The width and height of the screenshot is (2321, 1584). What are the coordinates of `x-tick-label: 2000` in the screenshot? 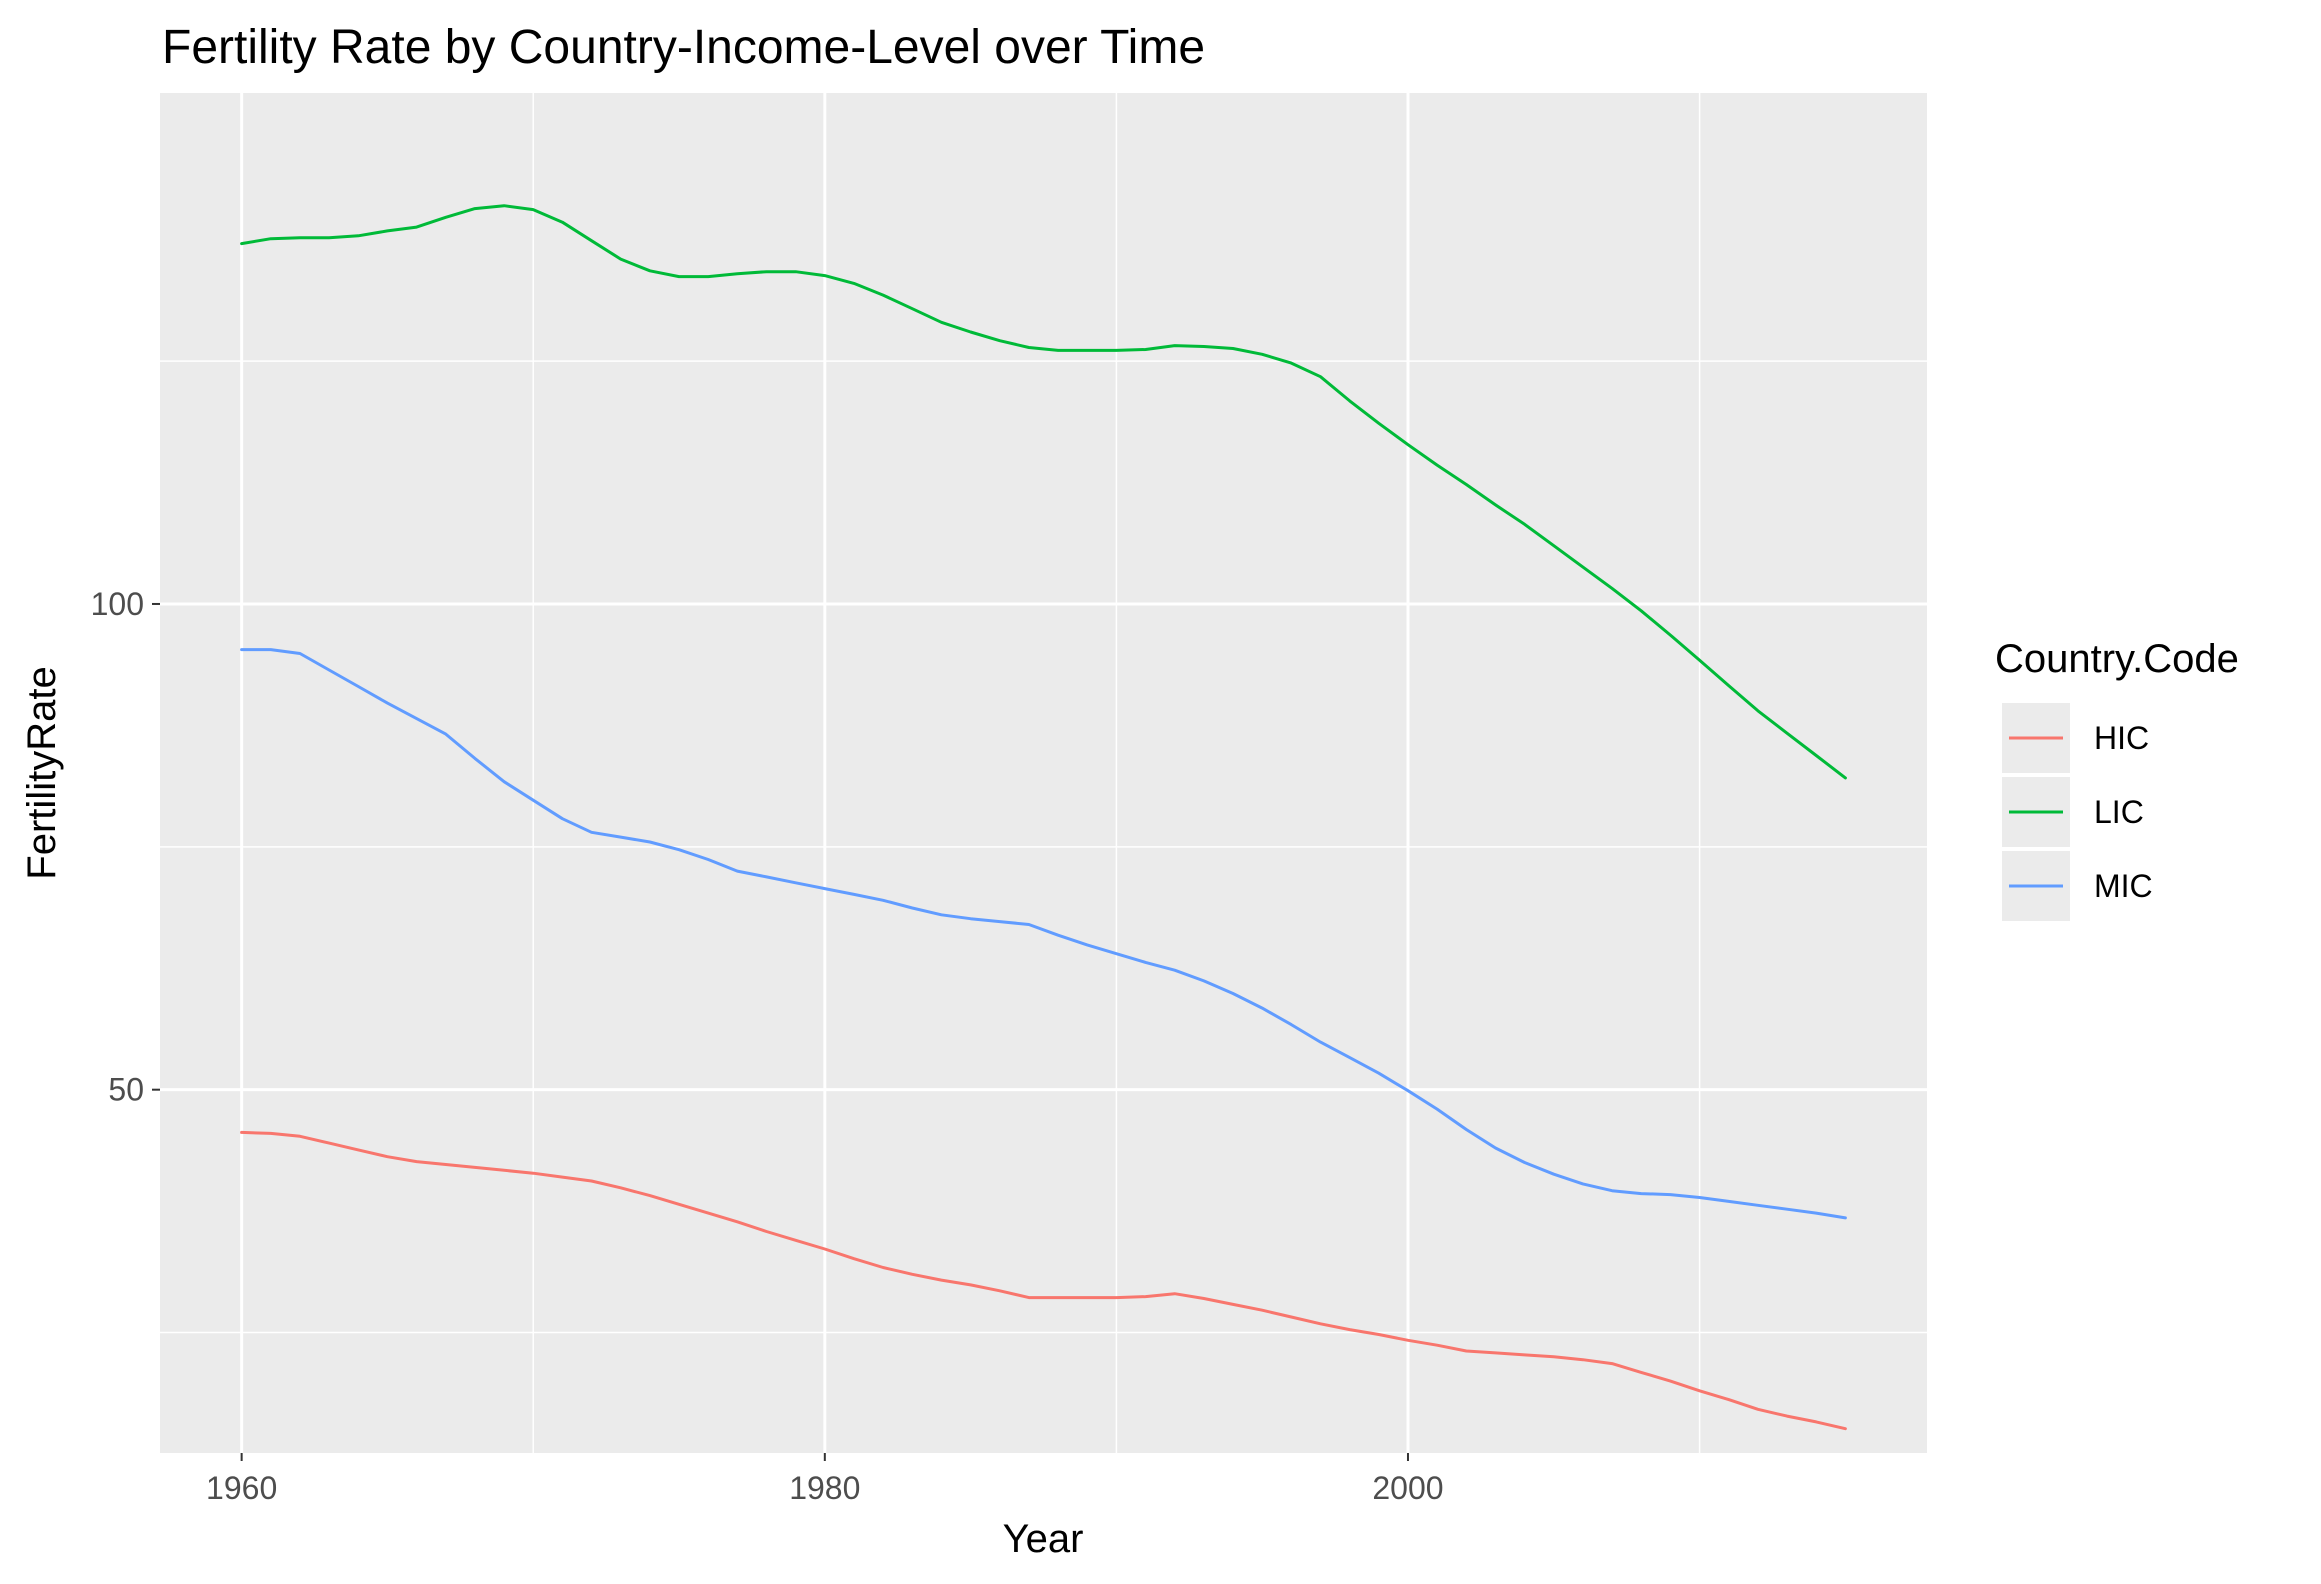 It's located at (1407, 1488).